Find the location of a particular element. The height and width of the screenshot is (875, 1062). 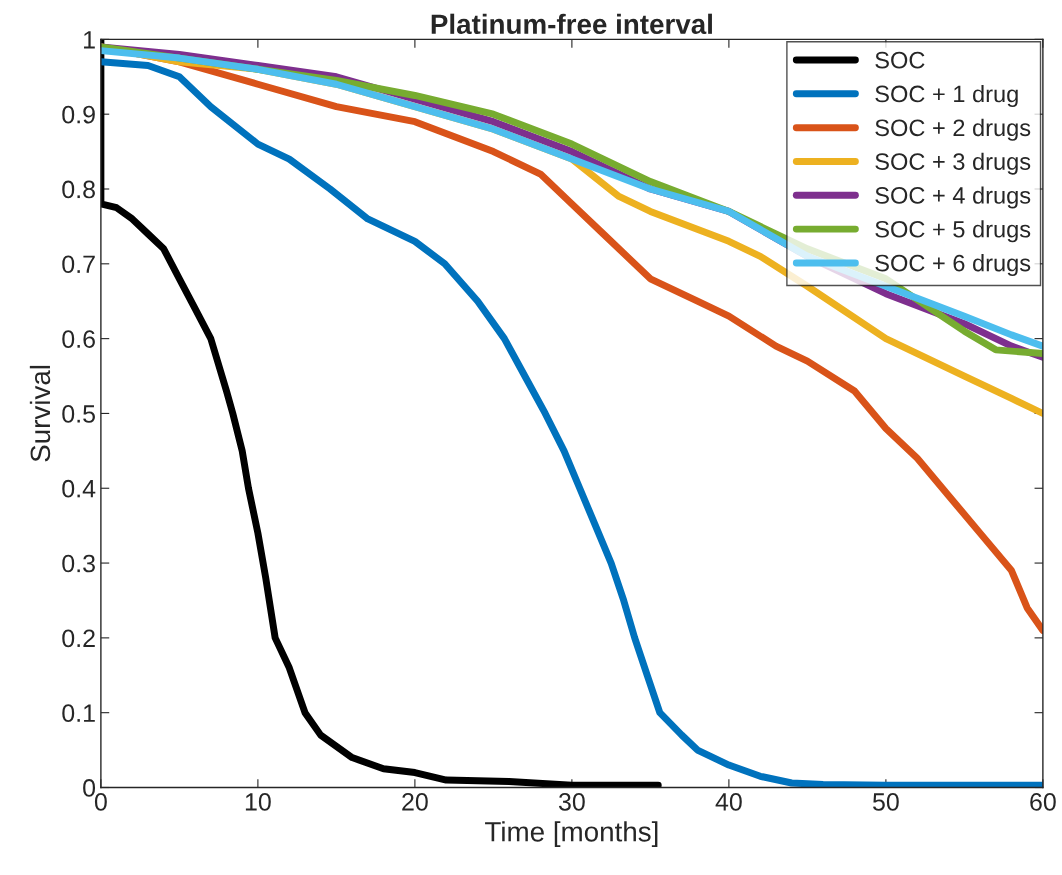

y-tick-label: 0 is located at coordinates (89, 788).